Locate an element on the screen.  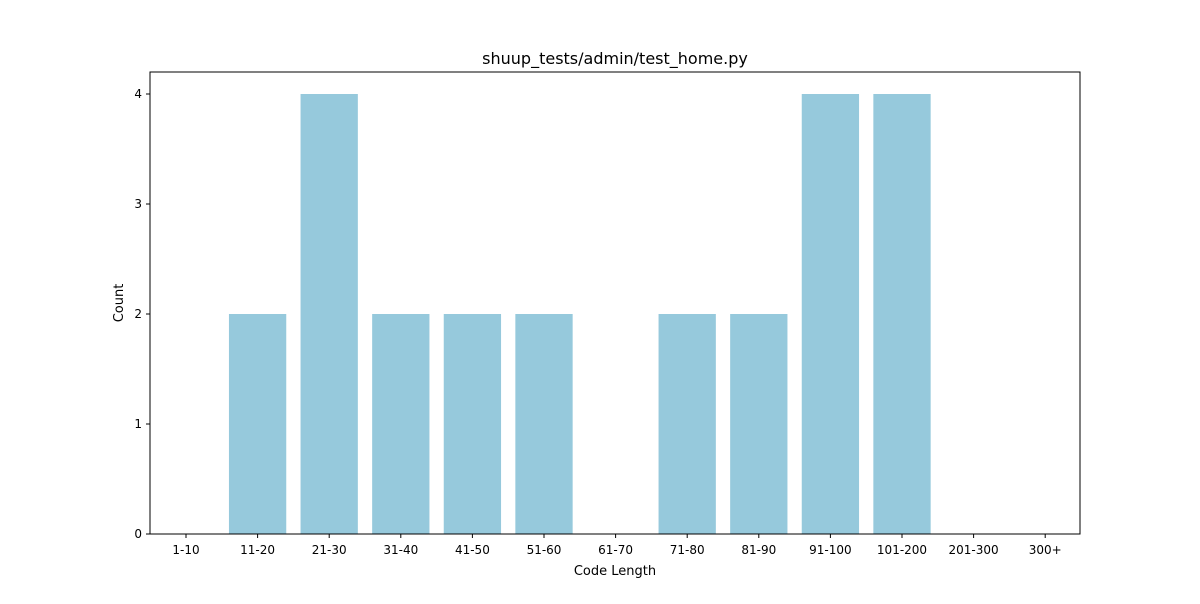
y-tick-label: 2 is located at coordinates (138, 314).